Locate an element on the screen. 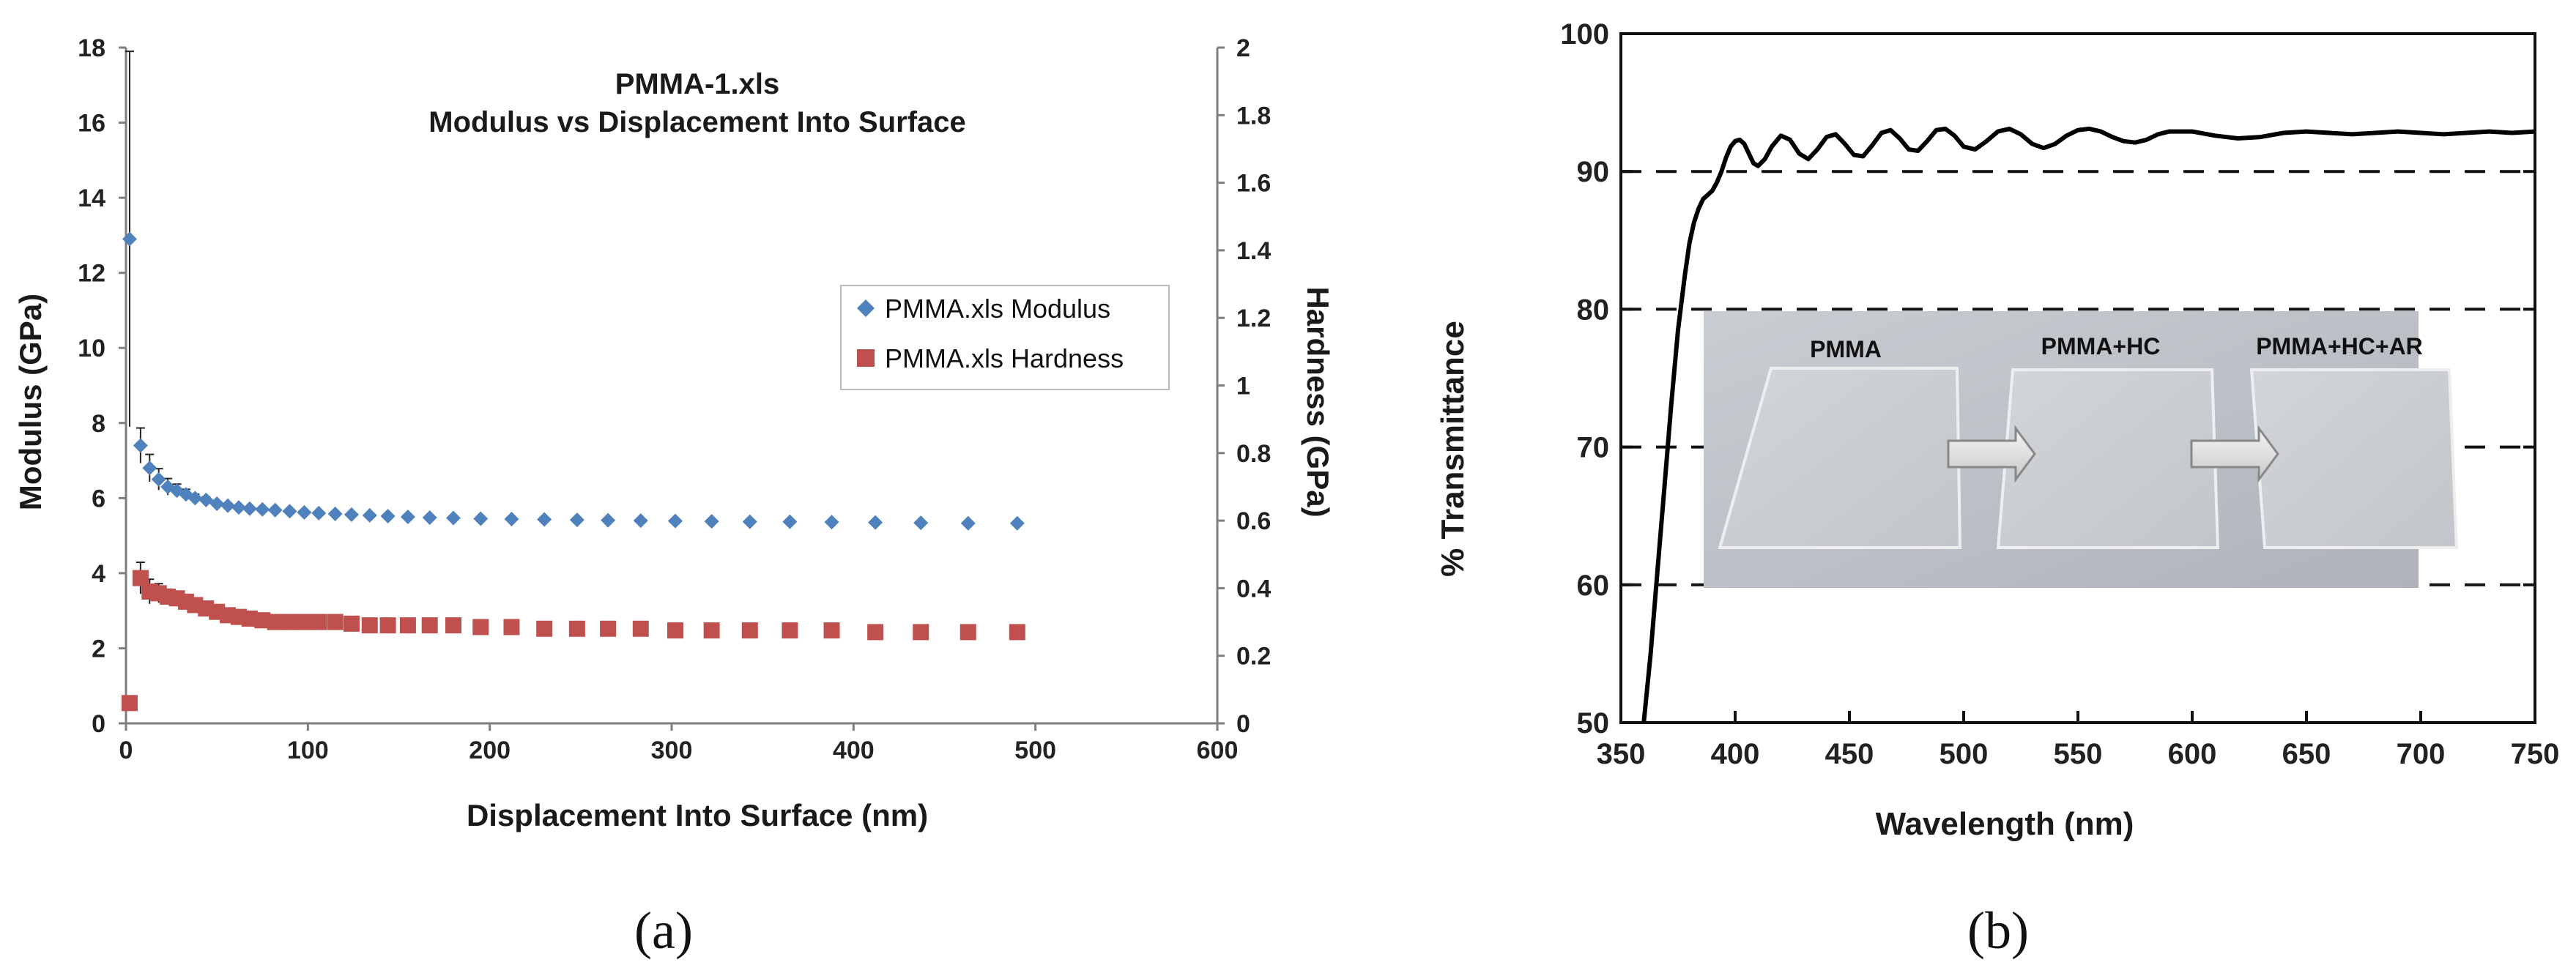 Image resolution: width=2576 pixels, height=973 pixels. panel-a-title-line2: Modulus vs Displacement Into Surface is located at coordinates (697, 122).